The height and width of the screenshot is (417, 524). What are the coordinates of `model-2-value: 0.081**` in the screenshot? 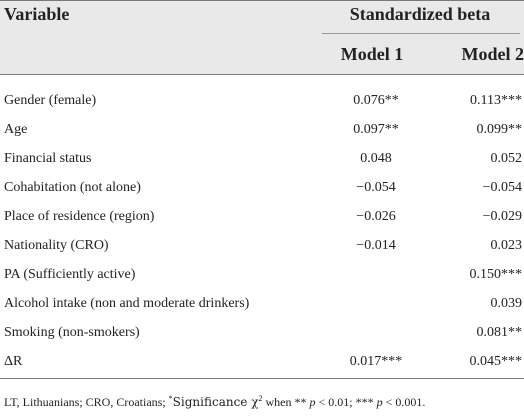 It's located at (499, 332).